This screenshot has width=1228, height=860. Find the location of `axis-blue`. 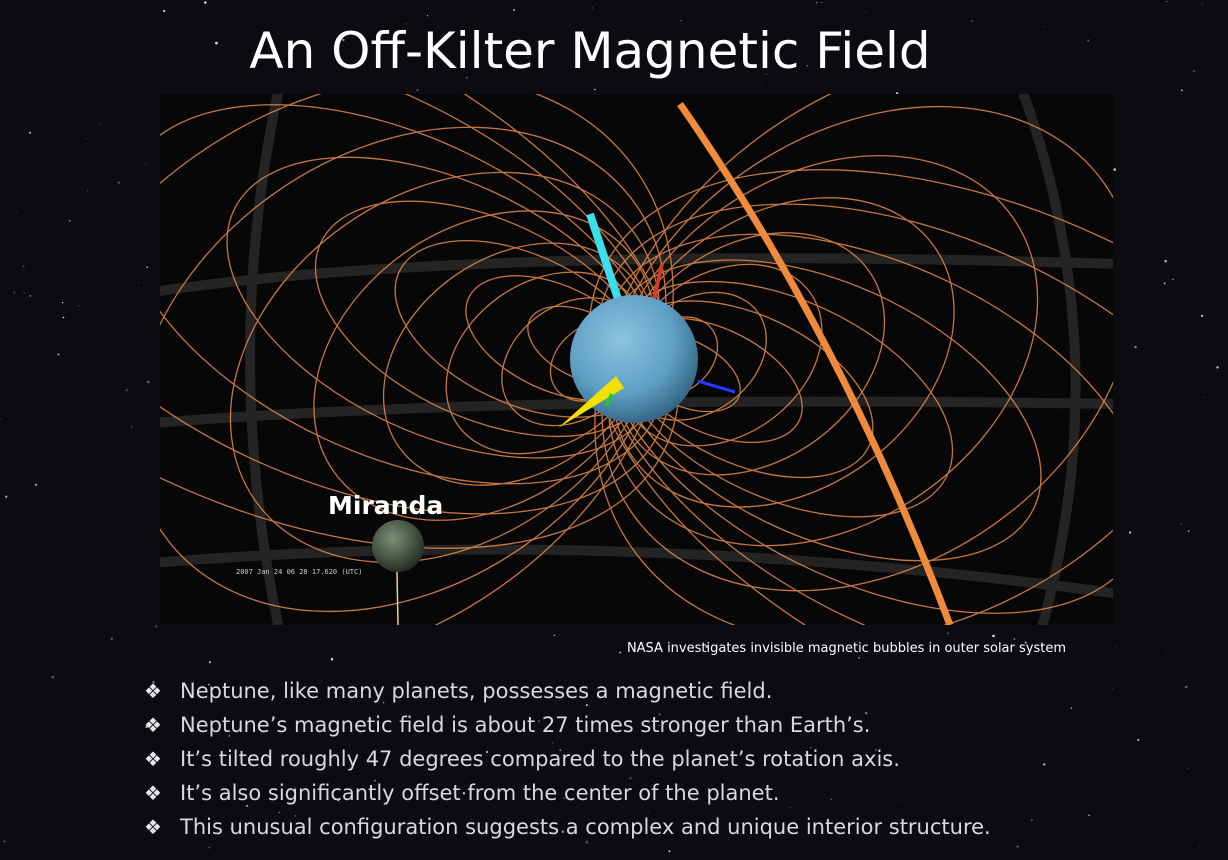

axis-blue is located at coordinates (716, 386).